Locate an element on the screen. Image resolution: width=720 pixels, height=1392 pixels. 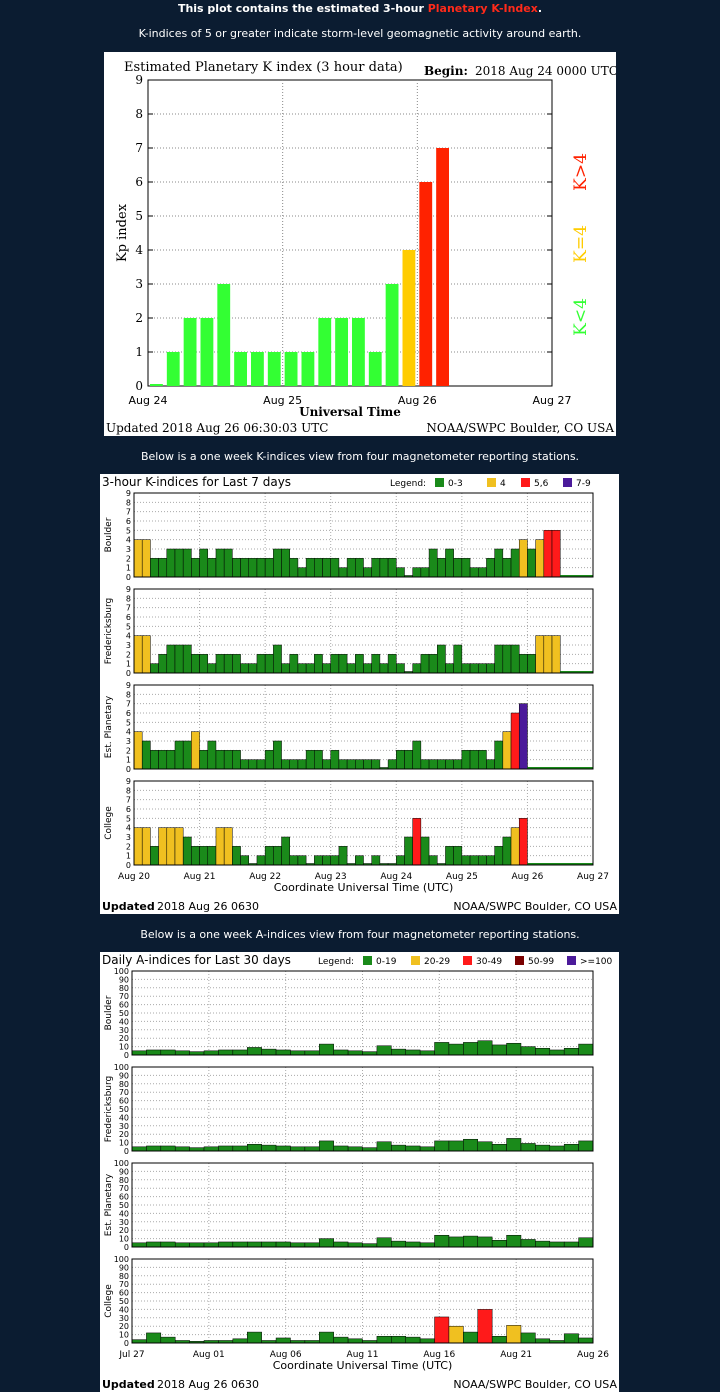
updated-value: 2018 Aug 26 0630 is located at coordinates (208, 1384).